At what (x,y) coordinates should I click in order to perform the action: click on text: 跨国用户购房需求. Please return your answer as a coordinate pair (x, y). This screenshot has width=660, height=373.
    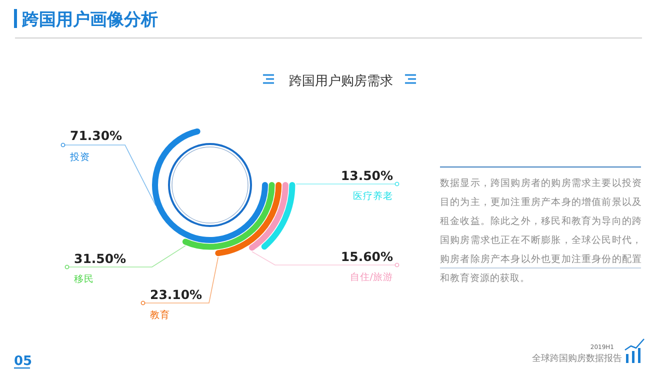
    Looking at the image, I should click on (341, 81).